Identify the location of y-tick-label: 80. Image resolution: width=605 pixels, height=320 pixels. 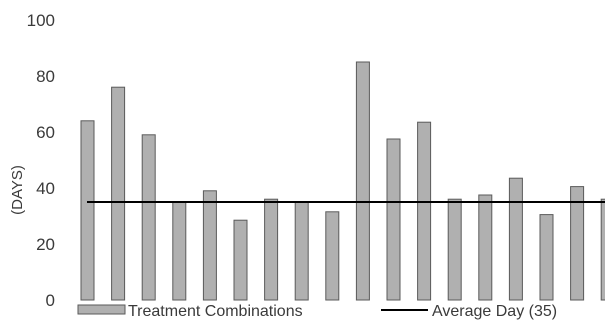
(45, 76).